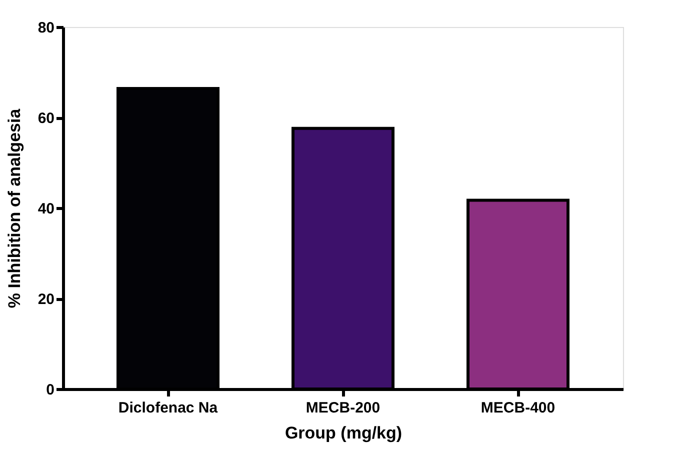  What do you see at coordinates (46, 118) in the screenshot?
I see `y-tick-label: 60` at bounding box center [46, 118].